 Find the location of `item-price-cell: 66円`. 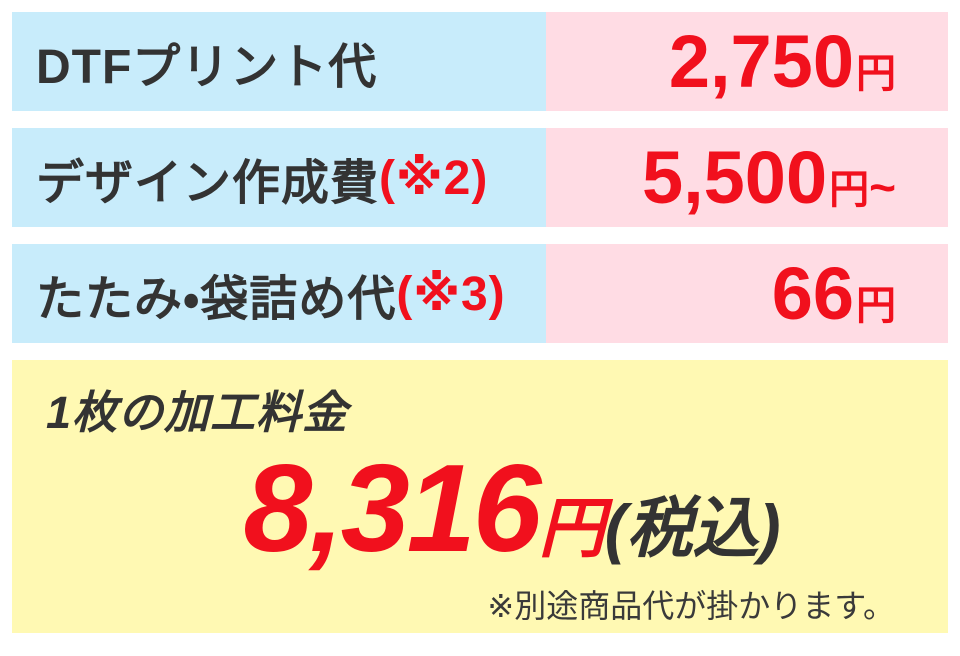

item-price-cell: 66円 is located at coordinates (747, 293).